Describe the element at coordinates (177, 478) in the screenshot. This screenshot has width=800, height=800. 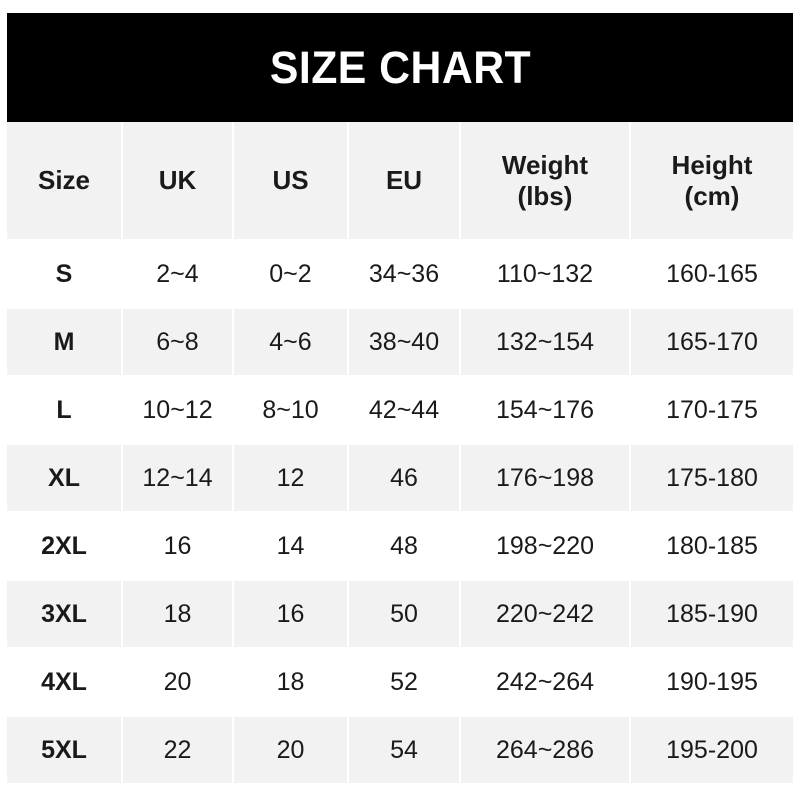
I see `cell-uk: 12~14` at that location.